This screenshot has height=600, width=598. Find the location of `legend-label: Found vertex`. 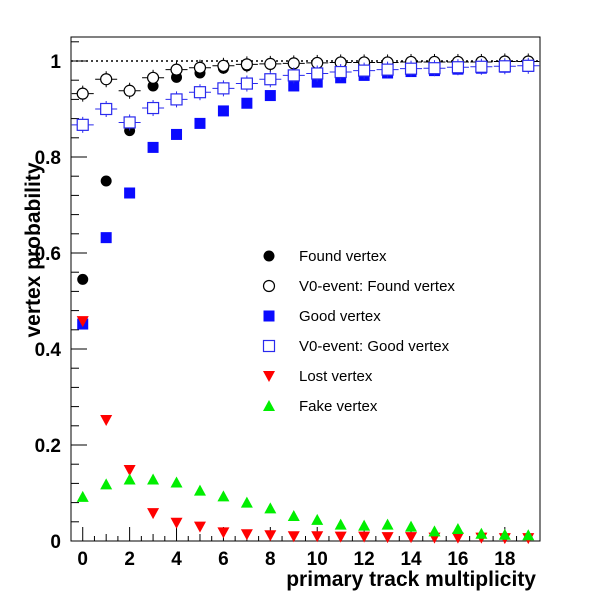

legend-label: Found vertex is located at coordinates (343, 256).